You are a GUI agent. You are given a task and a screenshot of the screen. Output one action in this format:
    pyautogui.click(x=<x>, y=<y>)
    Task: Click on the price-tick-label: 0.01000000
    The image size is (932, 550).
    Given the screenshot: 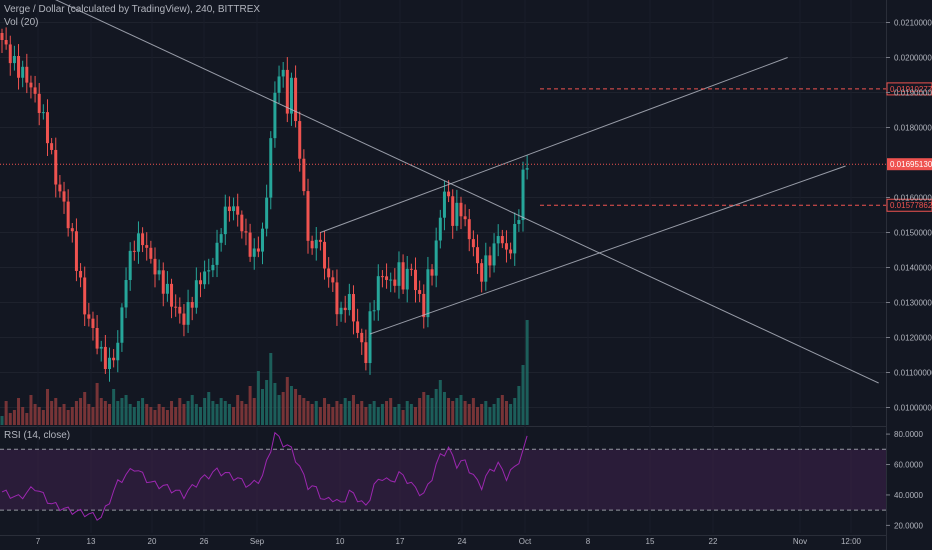 What is the action you would take?
    pyautogui.click(x=913, y=408)
    